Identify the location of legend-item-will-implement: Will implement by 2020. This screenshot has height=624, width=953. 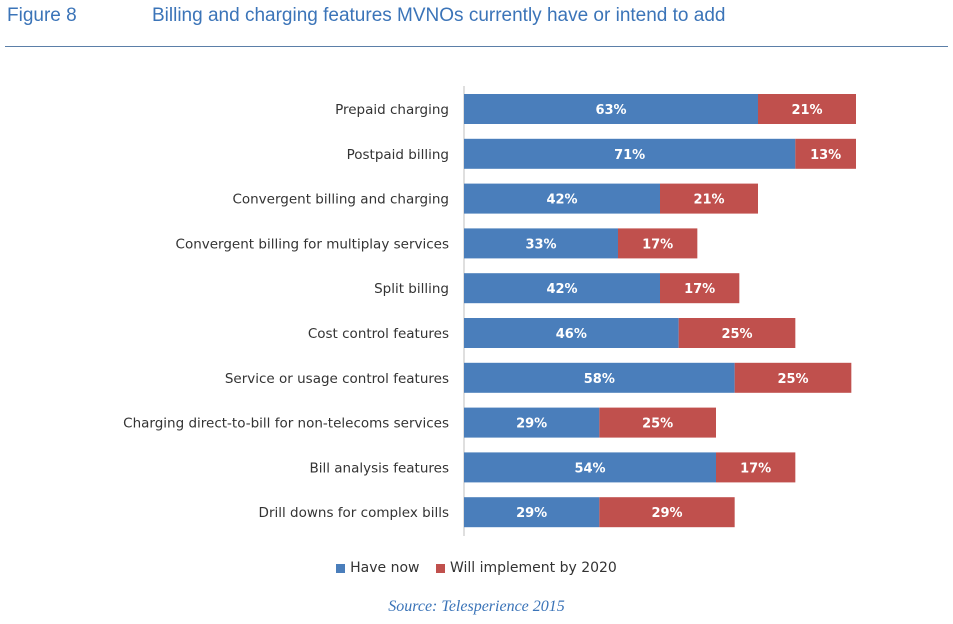
(526, 568).